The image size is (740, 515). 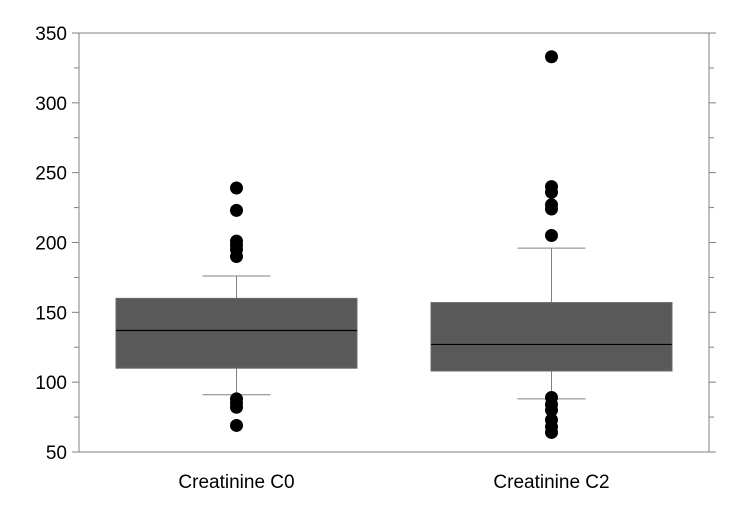 I want to click on y-tick-label: 250, so click(x=51, y=174).